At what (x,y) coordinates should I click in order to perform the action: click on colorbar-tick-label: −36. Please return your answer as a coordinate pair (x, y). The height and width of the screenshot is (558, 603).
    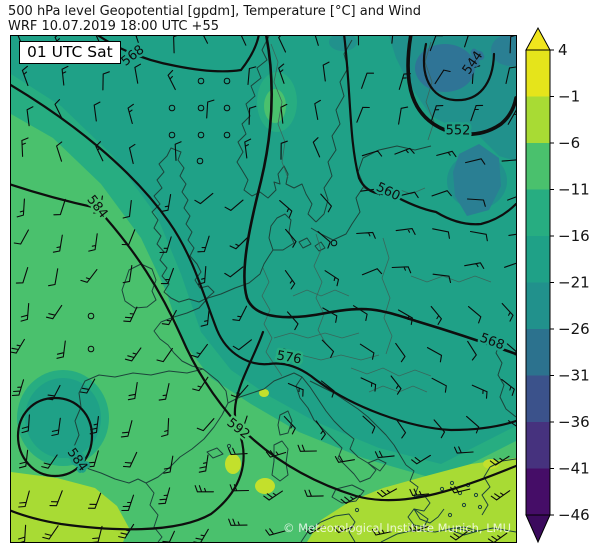
    Looking at the image, I should click on (574, 422).